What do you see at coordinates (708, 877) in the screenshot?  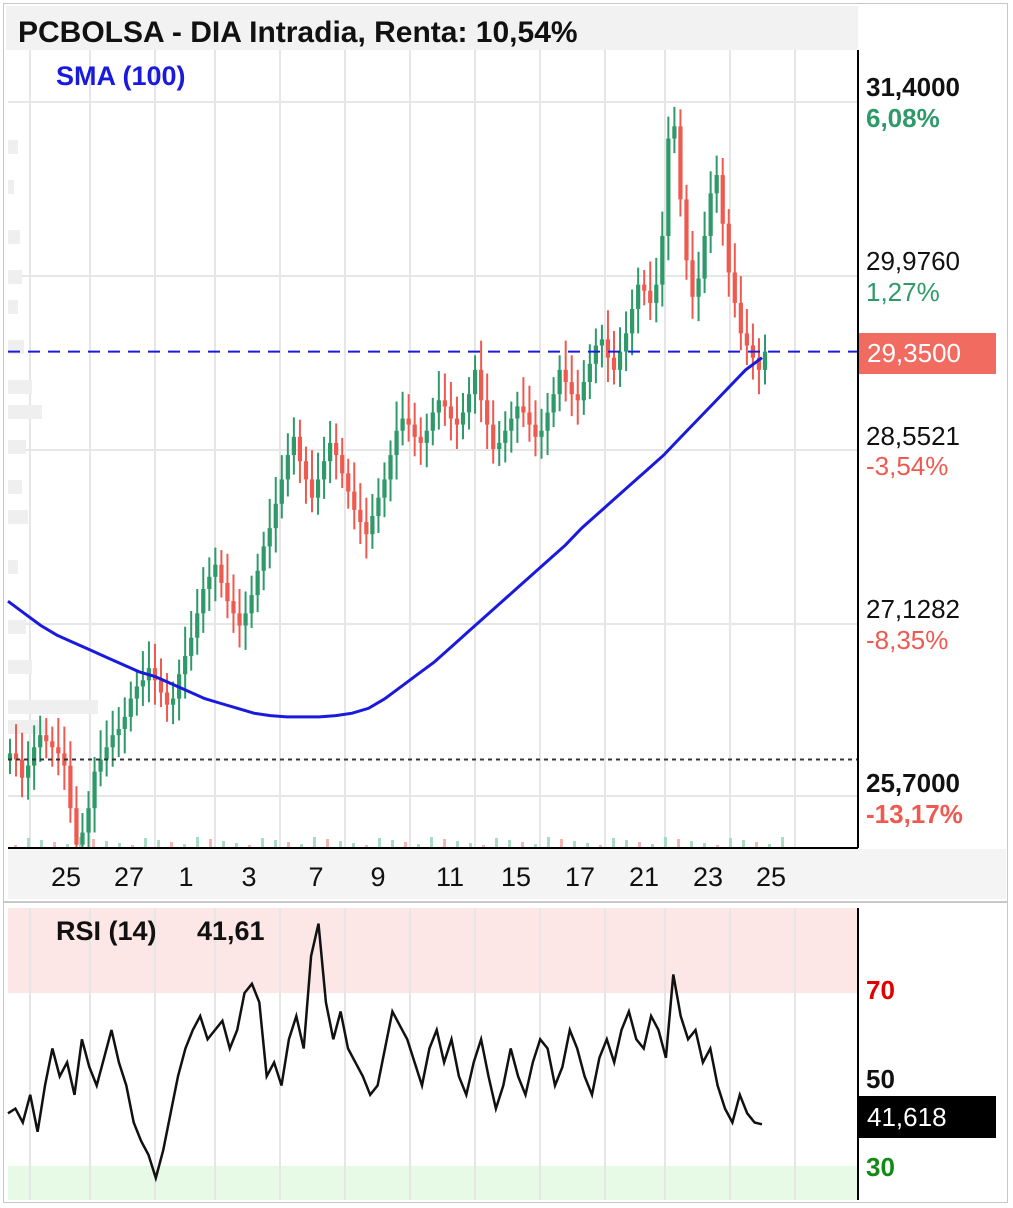 I see `x-tick-label: 23` at bounding box center [708, 877].